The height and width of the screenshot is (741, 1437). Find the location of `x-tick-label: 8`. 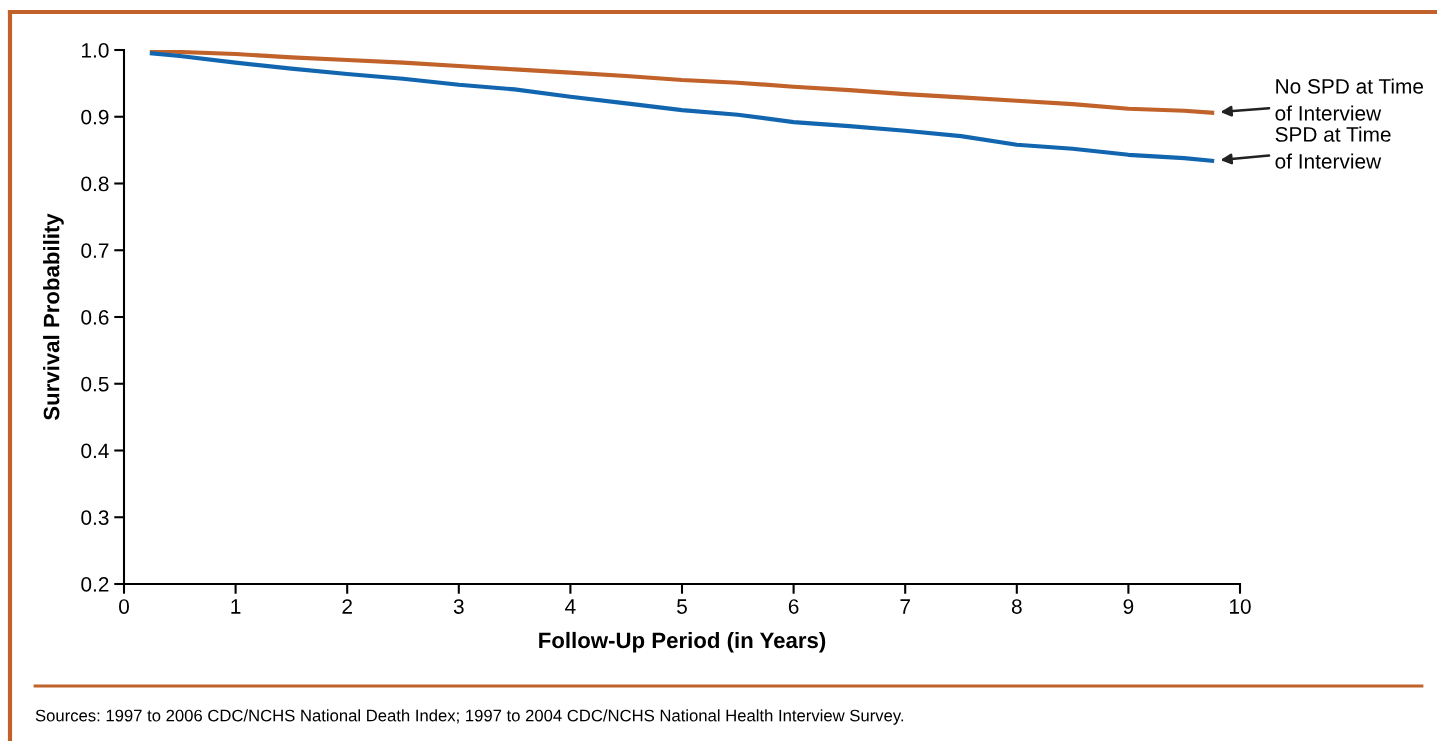

x-tick-label: 8 is located at coordinates (1016, 606).